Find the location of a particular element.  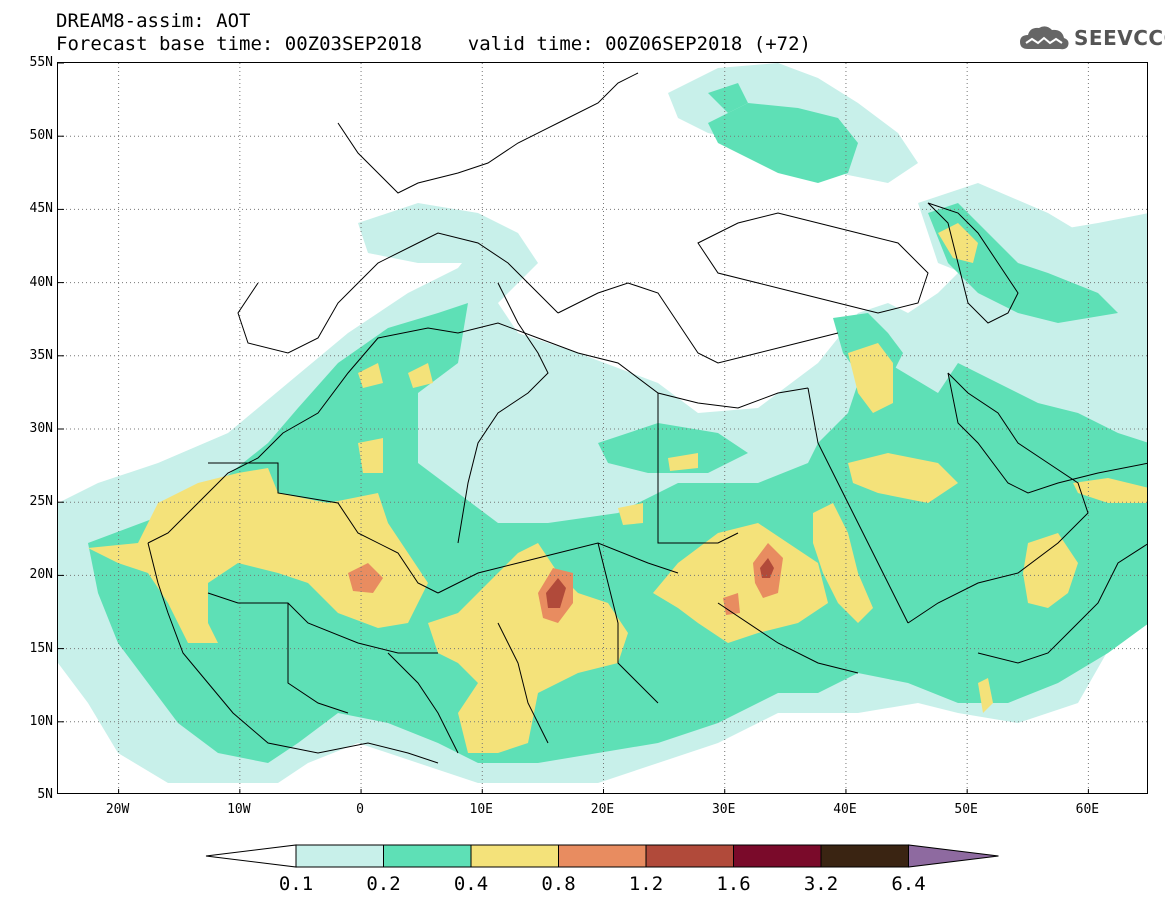

colorbar-label: 0.1 is located at coordinates (296, 884).